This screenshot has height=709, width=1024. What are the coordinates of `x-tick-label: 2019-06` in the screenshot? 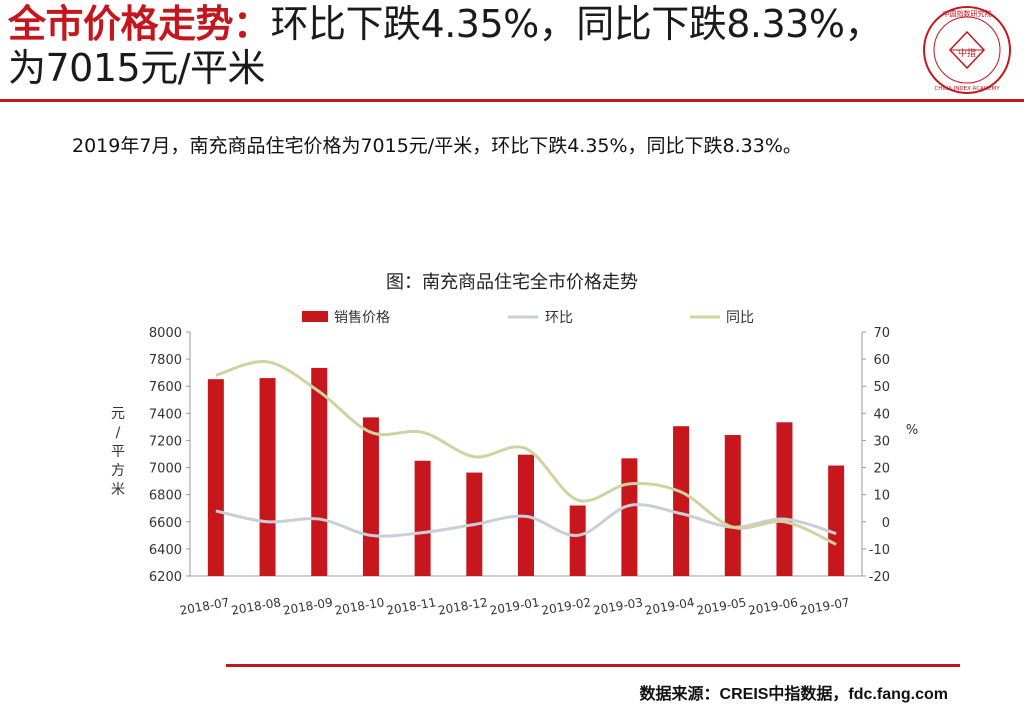 It's located at (773, 606).